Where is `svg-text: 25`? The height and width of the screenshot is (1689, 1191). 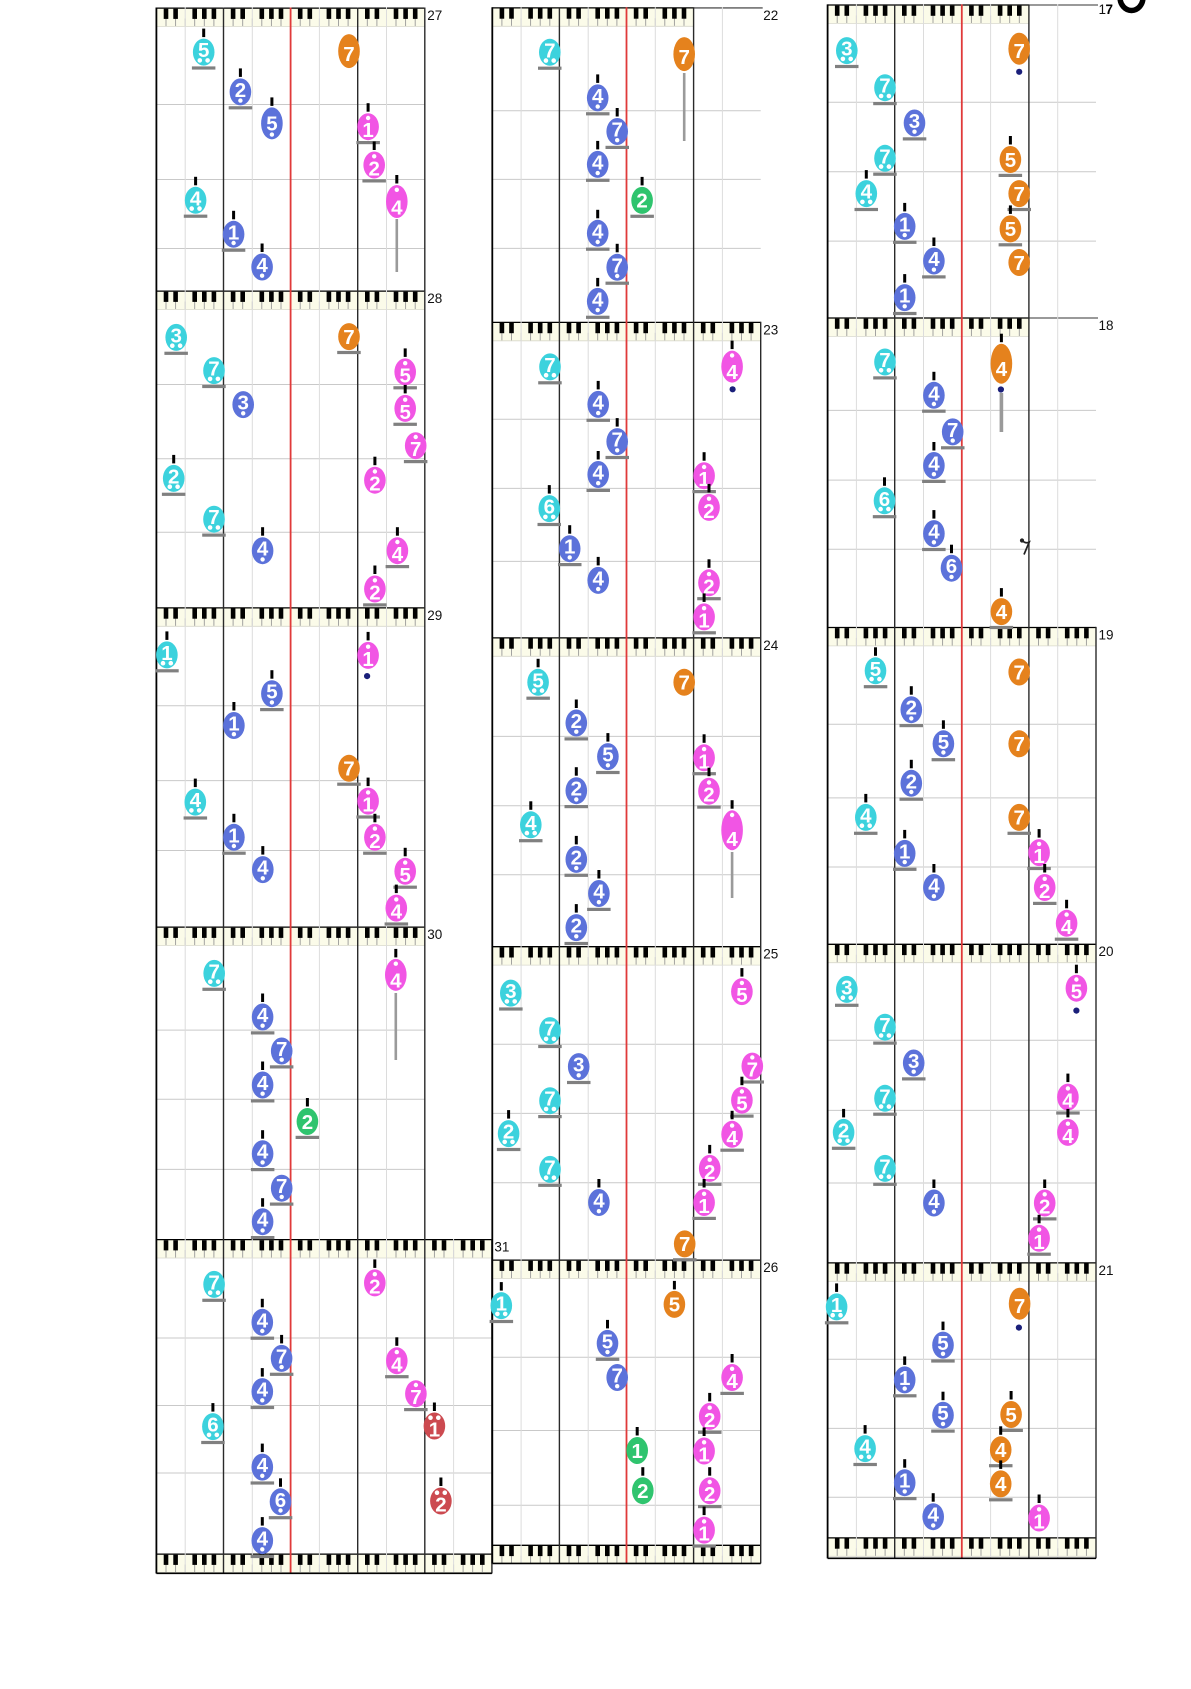
svg-text: 25 is located at coordinates (770, 954).